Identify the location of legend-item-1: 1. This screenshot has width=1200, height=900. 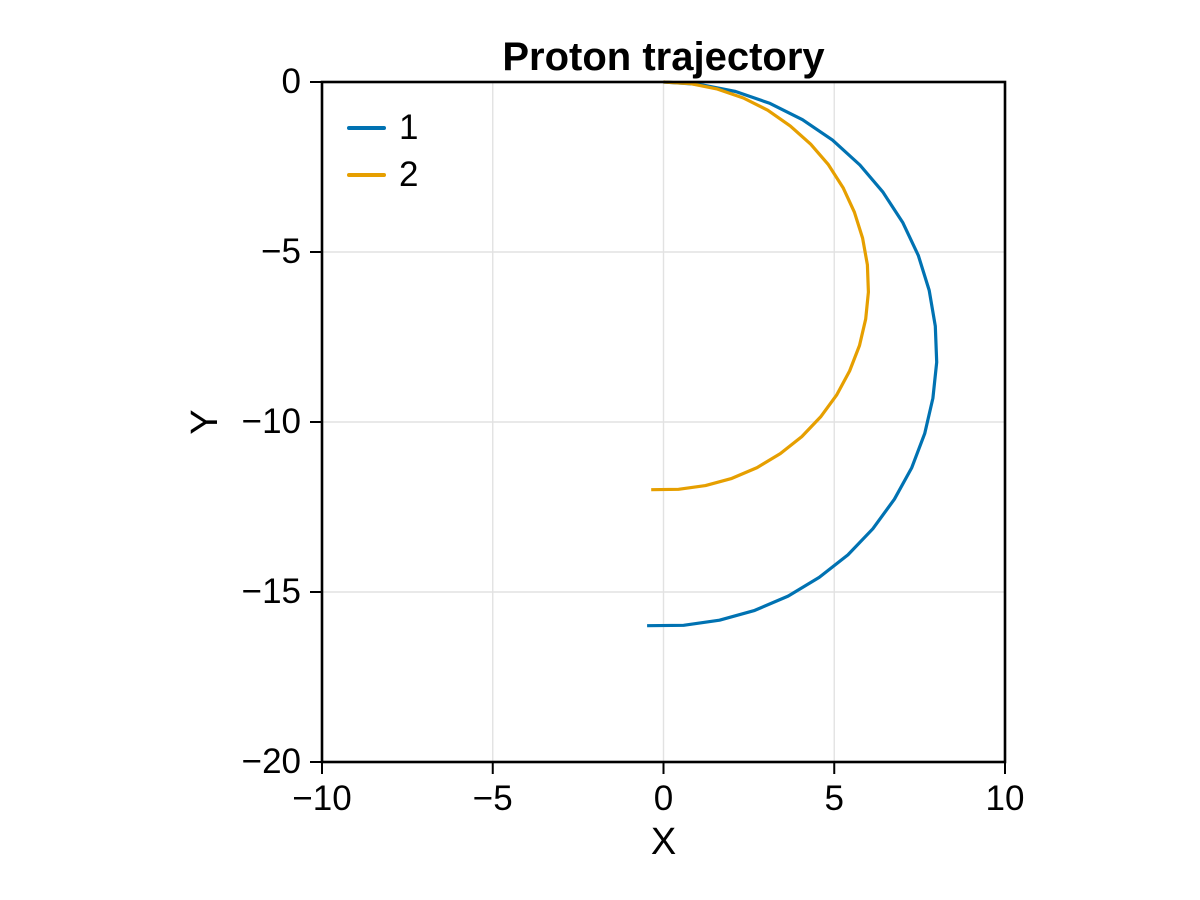
(382, 128).